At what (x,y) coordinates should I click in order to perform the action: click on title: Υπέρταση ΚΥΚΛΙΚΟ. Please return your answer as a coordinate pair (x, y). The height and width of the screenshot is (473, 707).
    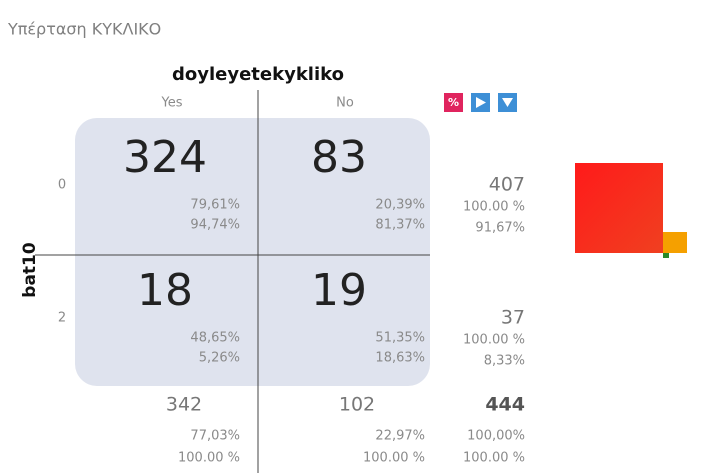
    Looking at the image, I should click on (84, 29).